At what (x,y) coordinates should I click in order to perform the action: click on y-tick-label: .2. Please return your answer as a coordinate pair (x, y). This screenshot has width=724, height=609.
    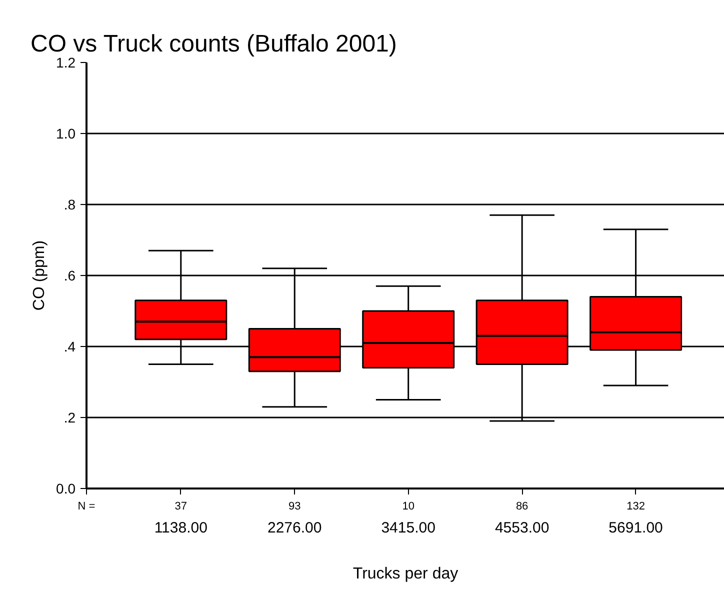
    Looking at the image, I should click on (70, 418).